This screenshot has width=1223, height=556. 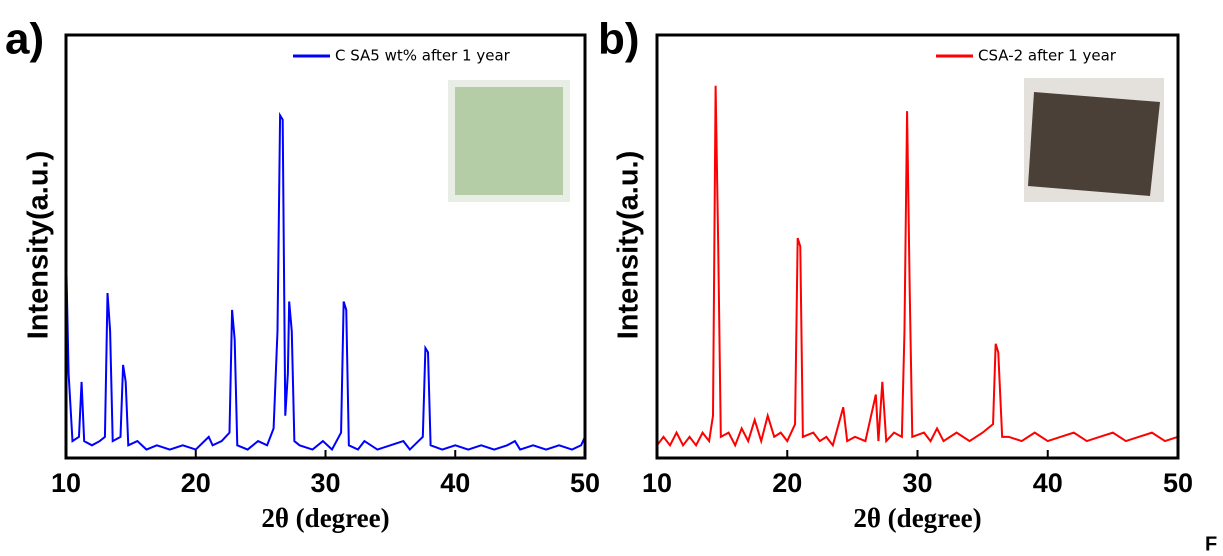 I want to click on corner-text: F, so click(x=1211, y=544).